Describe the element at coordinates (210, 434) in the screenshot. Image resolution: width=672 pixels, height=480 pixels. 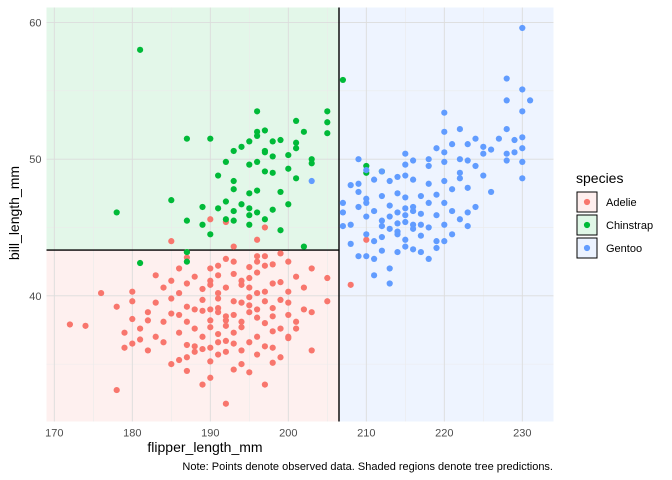
I see `x-tick-label: 190` at that location.